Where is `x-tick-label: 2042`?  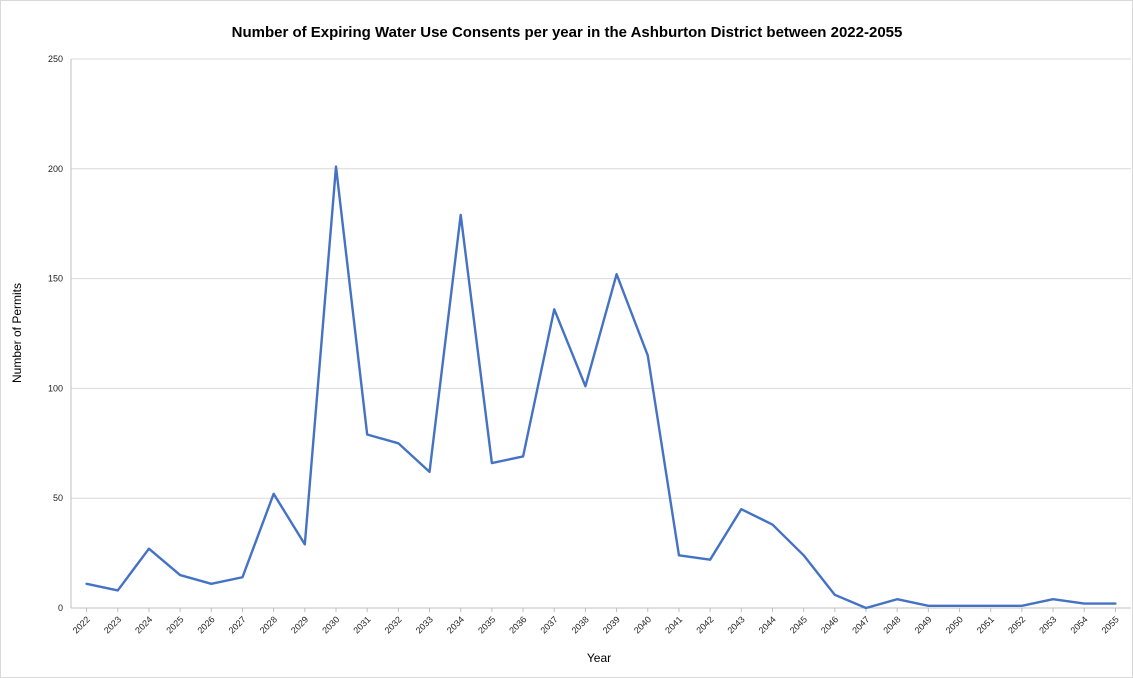 x-tick-label: 2042 is located at coordinates (704, 624).